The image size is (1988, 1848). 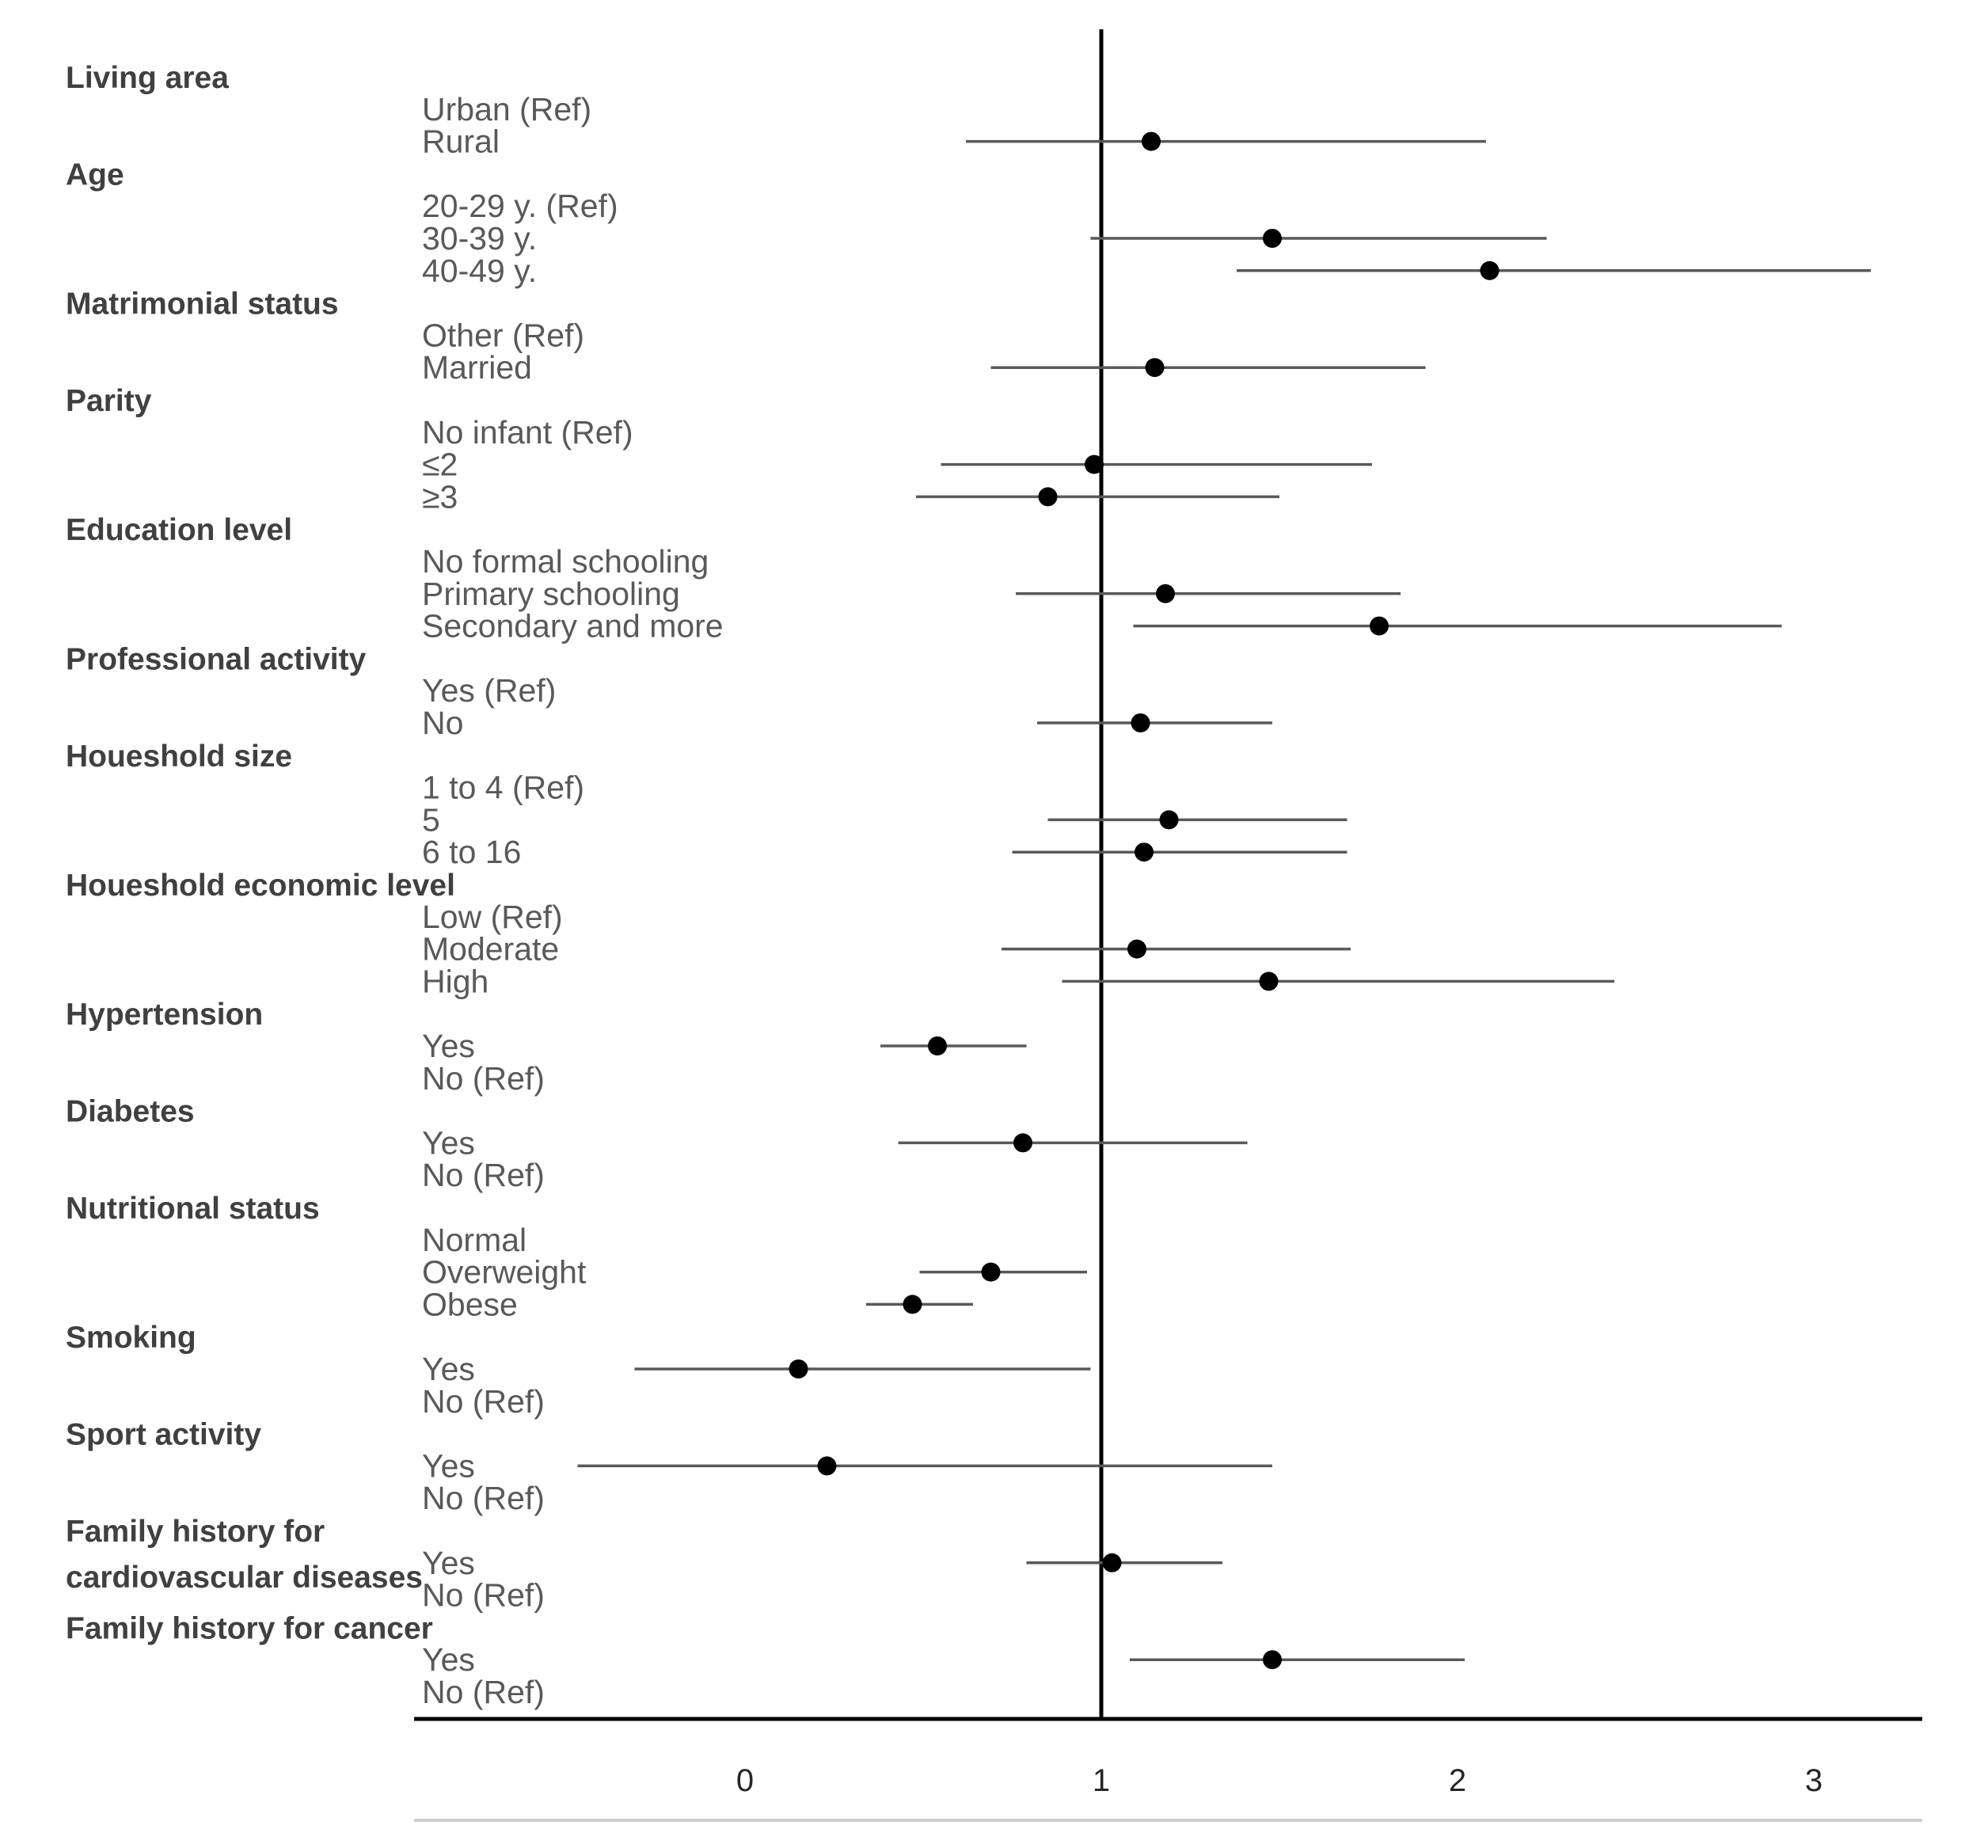 I want to click on point-estimate-education-level-primary-schooling, so click(x=1165, y=593).